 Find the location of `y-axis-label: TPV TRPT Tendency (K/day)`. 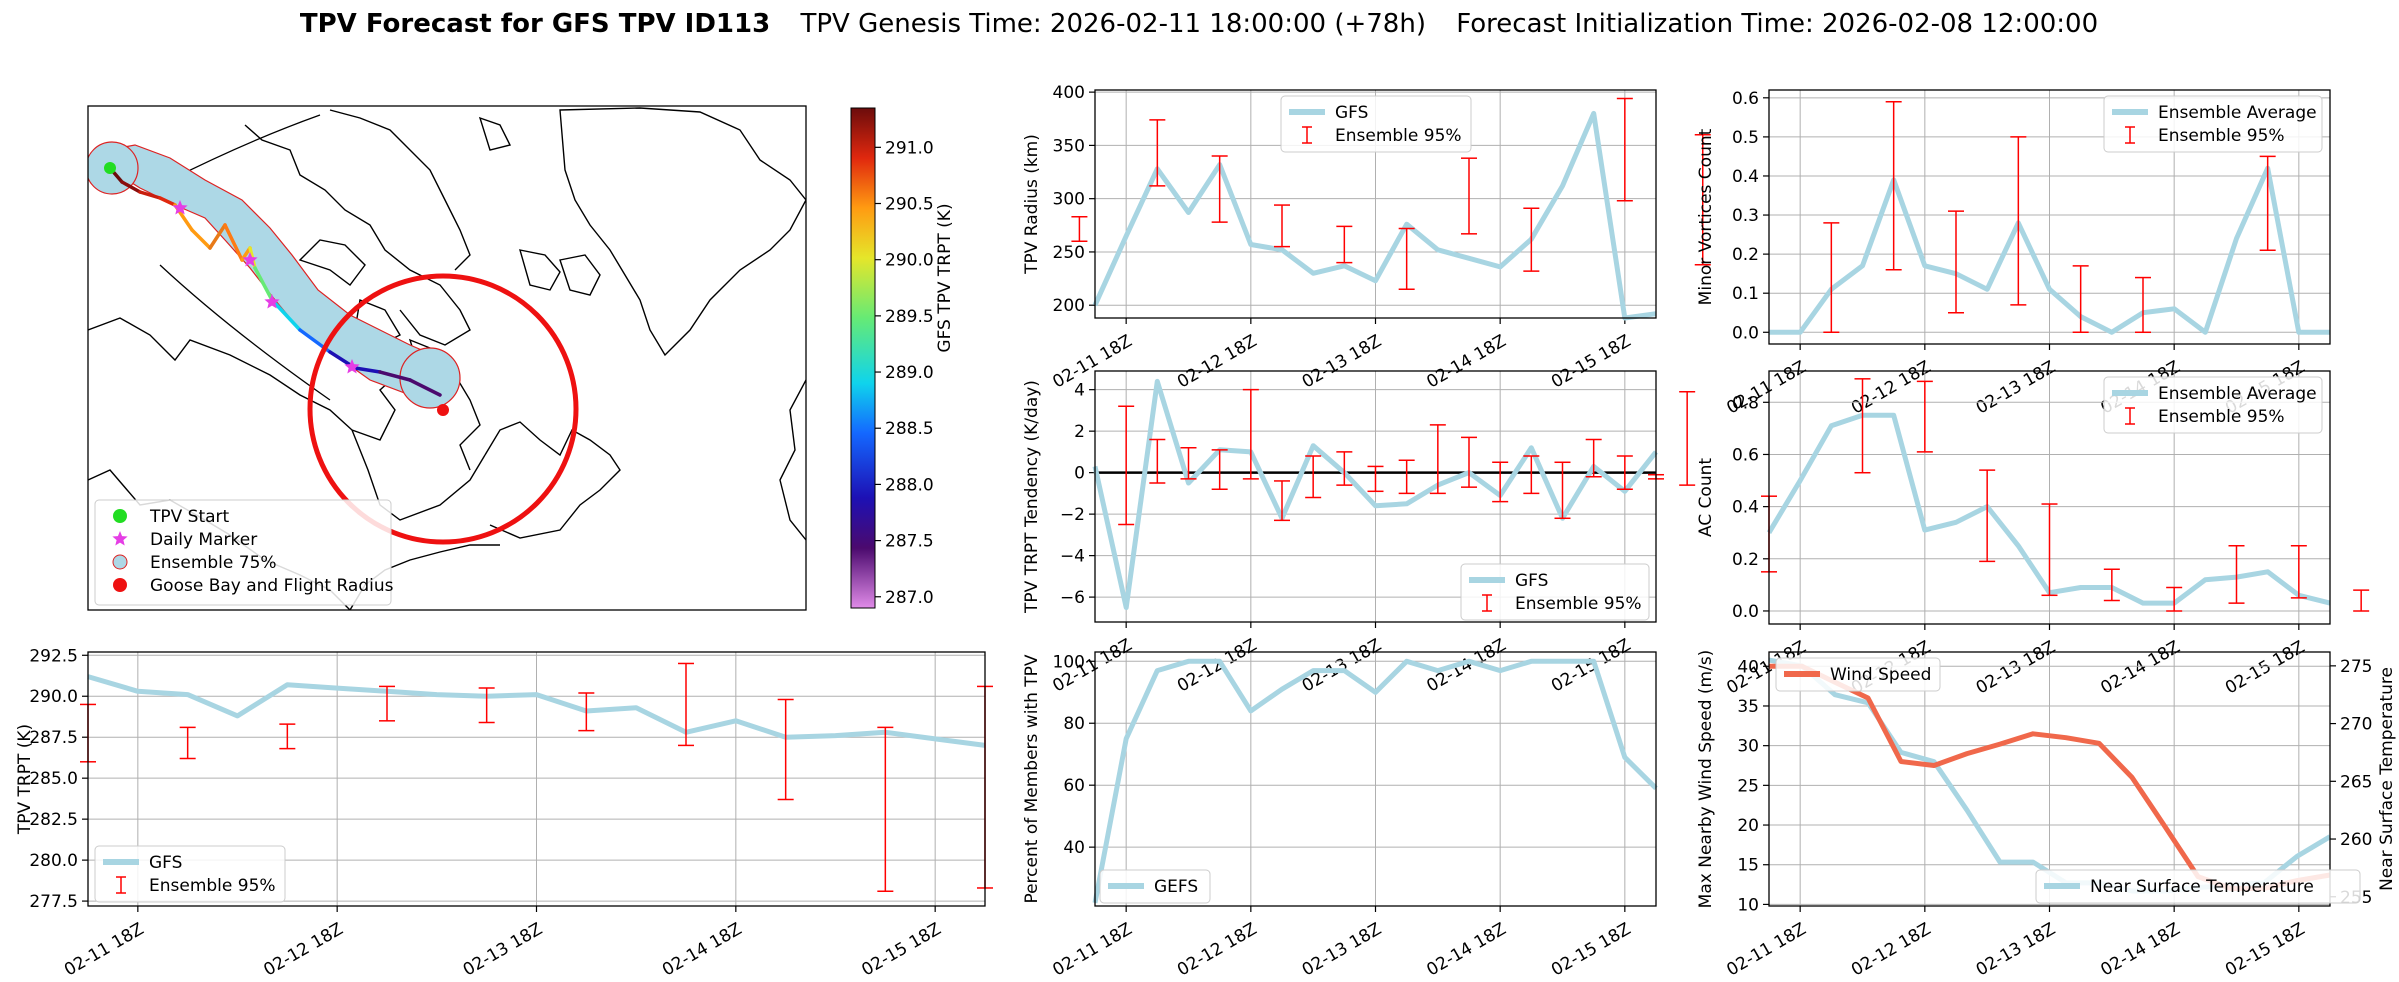

y-axis-label: TPV TRPT Tendency (K/day) is located at coordinates (1032, 497).